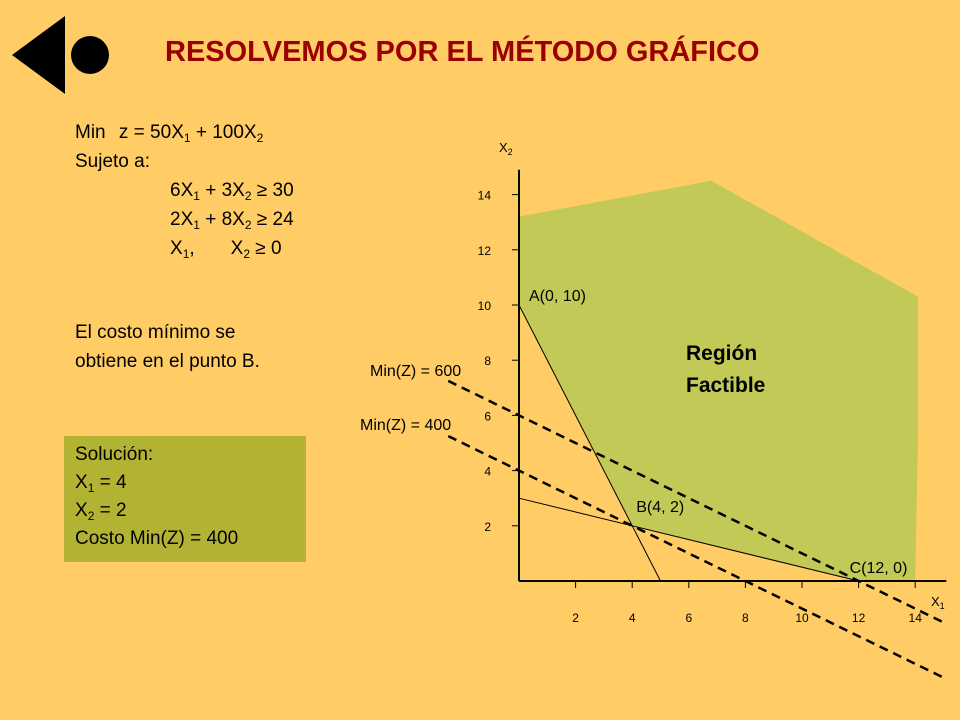 The width and height of the screenshot is (960, 720). Describe the element at coordinates (879, 568) in the screenshot. I see `point-label: C(12, 0)` at that location.